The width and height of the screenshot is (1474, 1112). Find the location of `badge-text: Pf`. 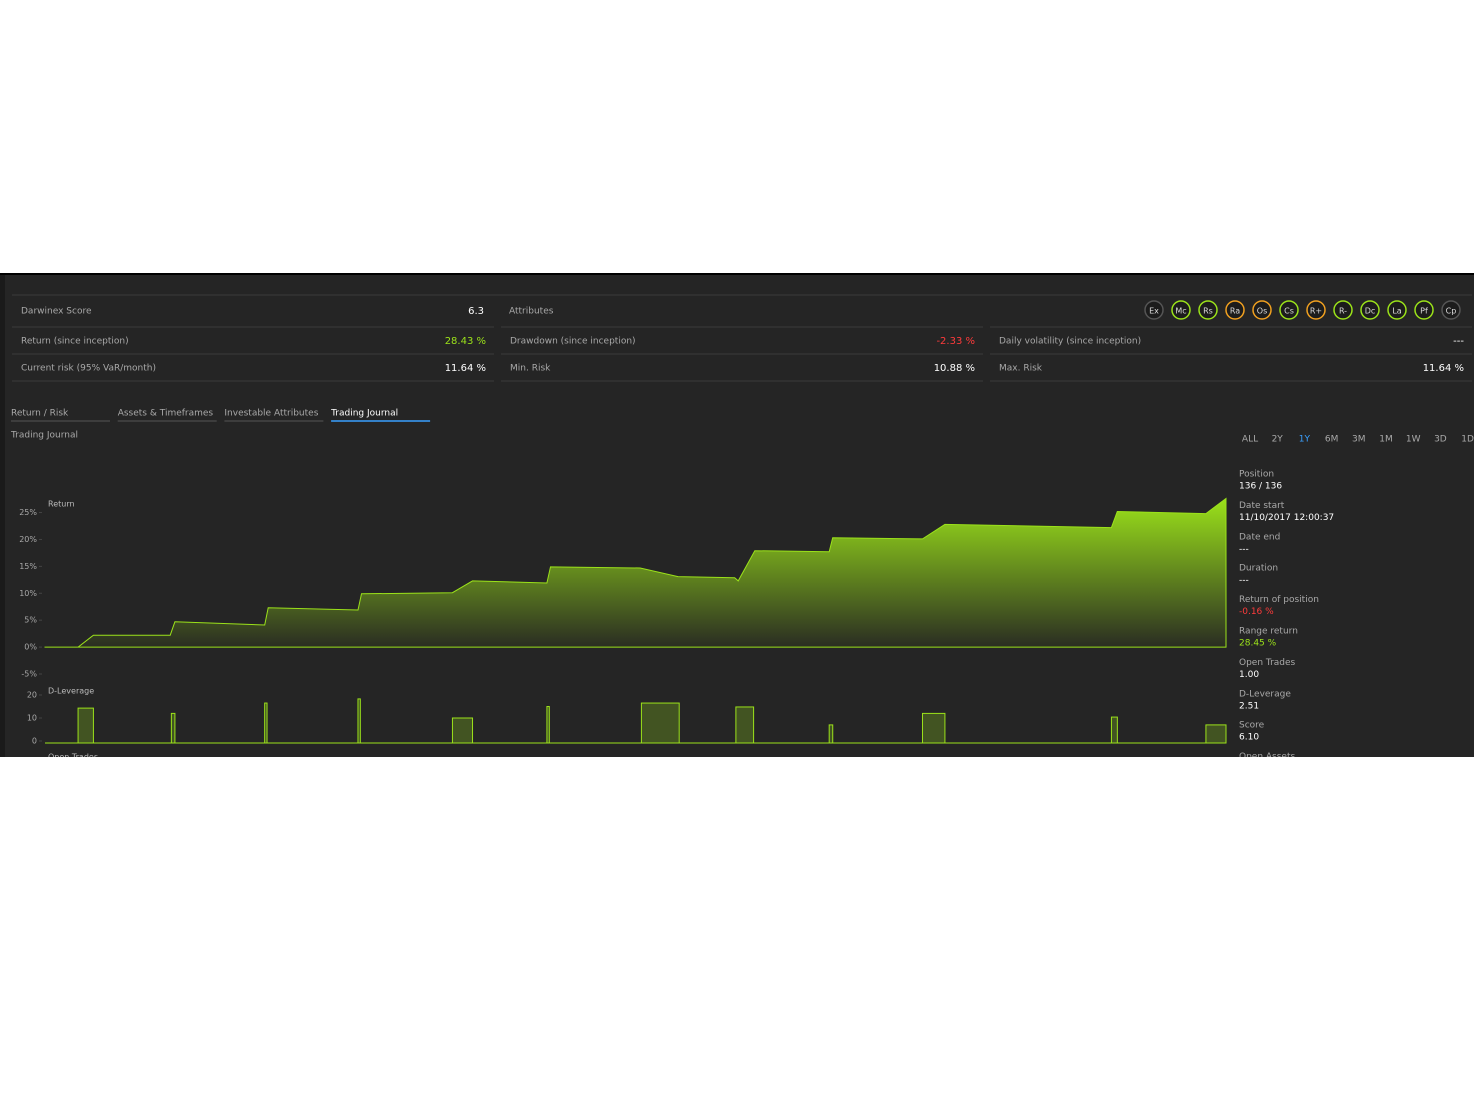

badge-text: Pf is located at coordinates (1424, 311).